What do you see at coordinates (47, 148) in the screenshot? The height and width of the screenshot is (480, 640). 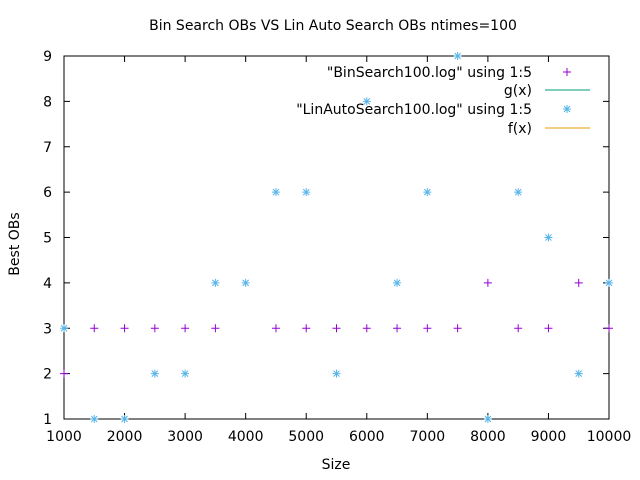 I see `y-tick-label: 7` at bounding box center [47, 148].